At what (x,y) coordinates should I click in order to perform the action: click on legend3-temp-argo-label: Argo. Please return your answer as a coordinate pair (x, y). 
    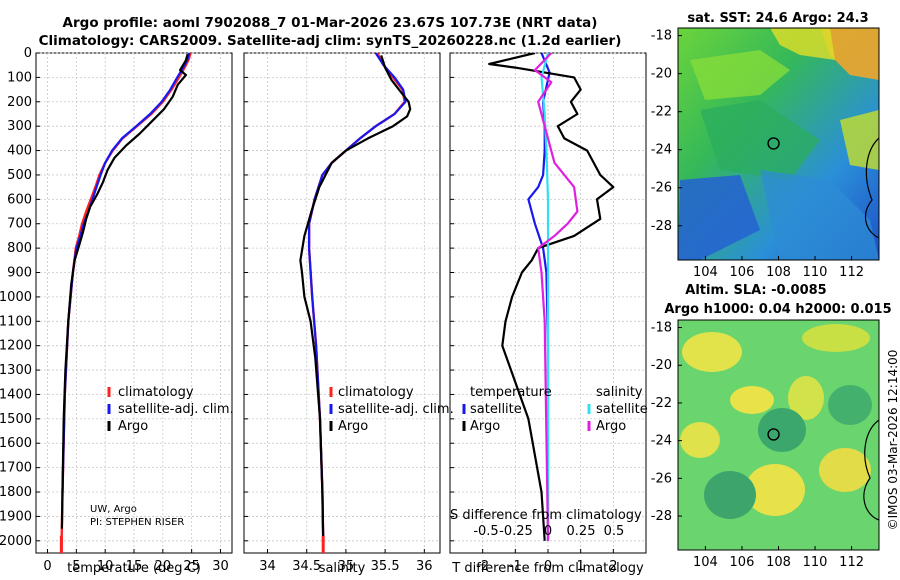
    Looking at the image, I should click on (485, 426).